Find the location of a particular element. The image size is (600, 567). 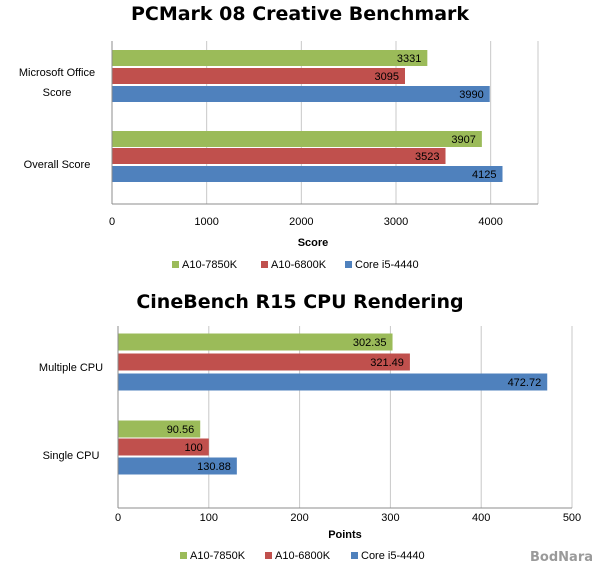

x-axis-label: Points is located at coordinates (345, 535).